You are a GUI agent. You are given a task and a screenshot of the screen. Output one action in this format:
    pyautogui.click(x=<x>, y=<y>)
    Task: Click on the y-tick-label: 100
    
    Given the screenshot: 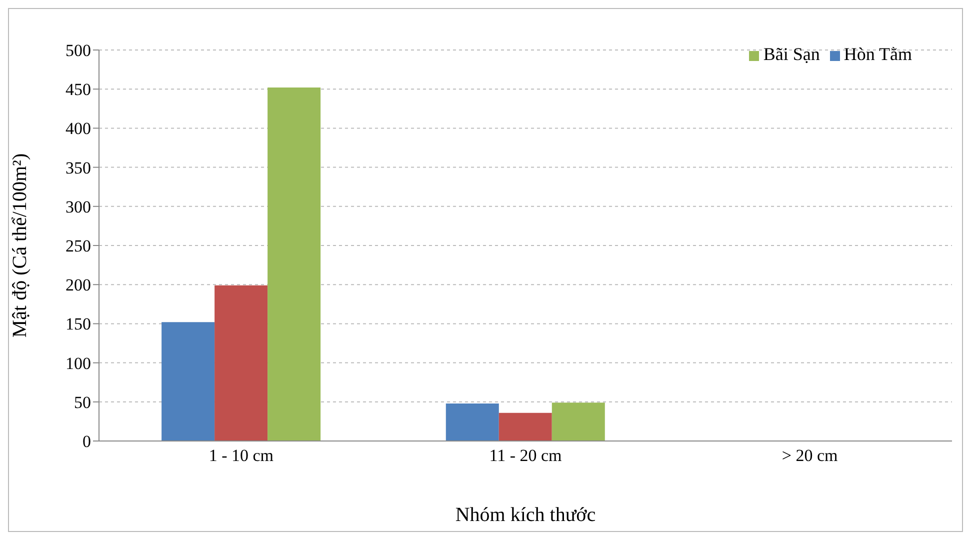 What is the action you would take?
    pyautogui.click(x=78, y=363)
    